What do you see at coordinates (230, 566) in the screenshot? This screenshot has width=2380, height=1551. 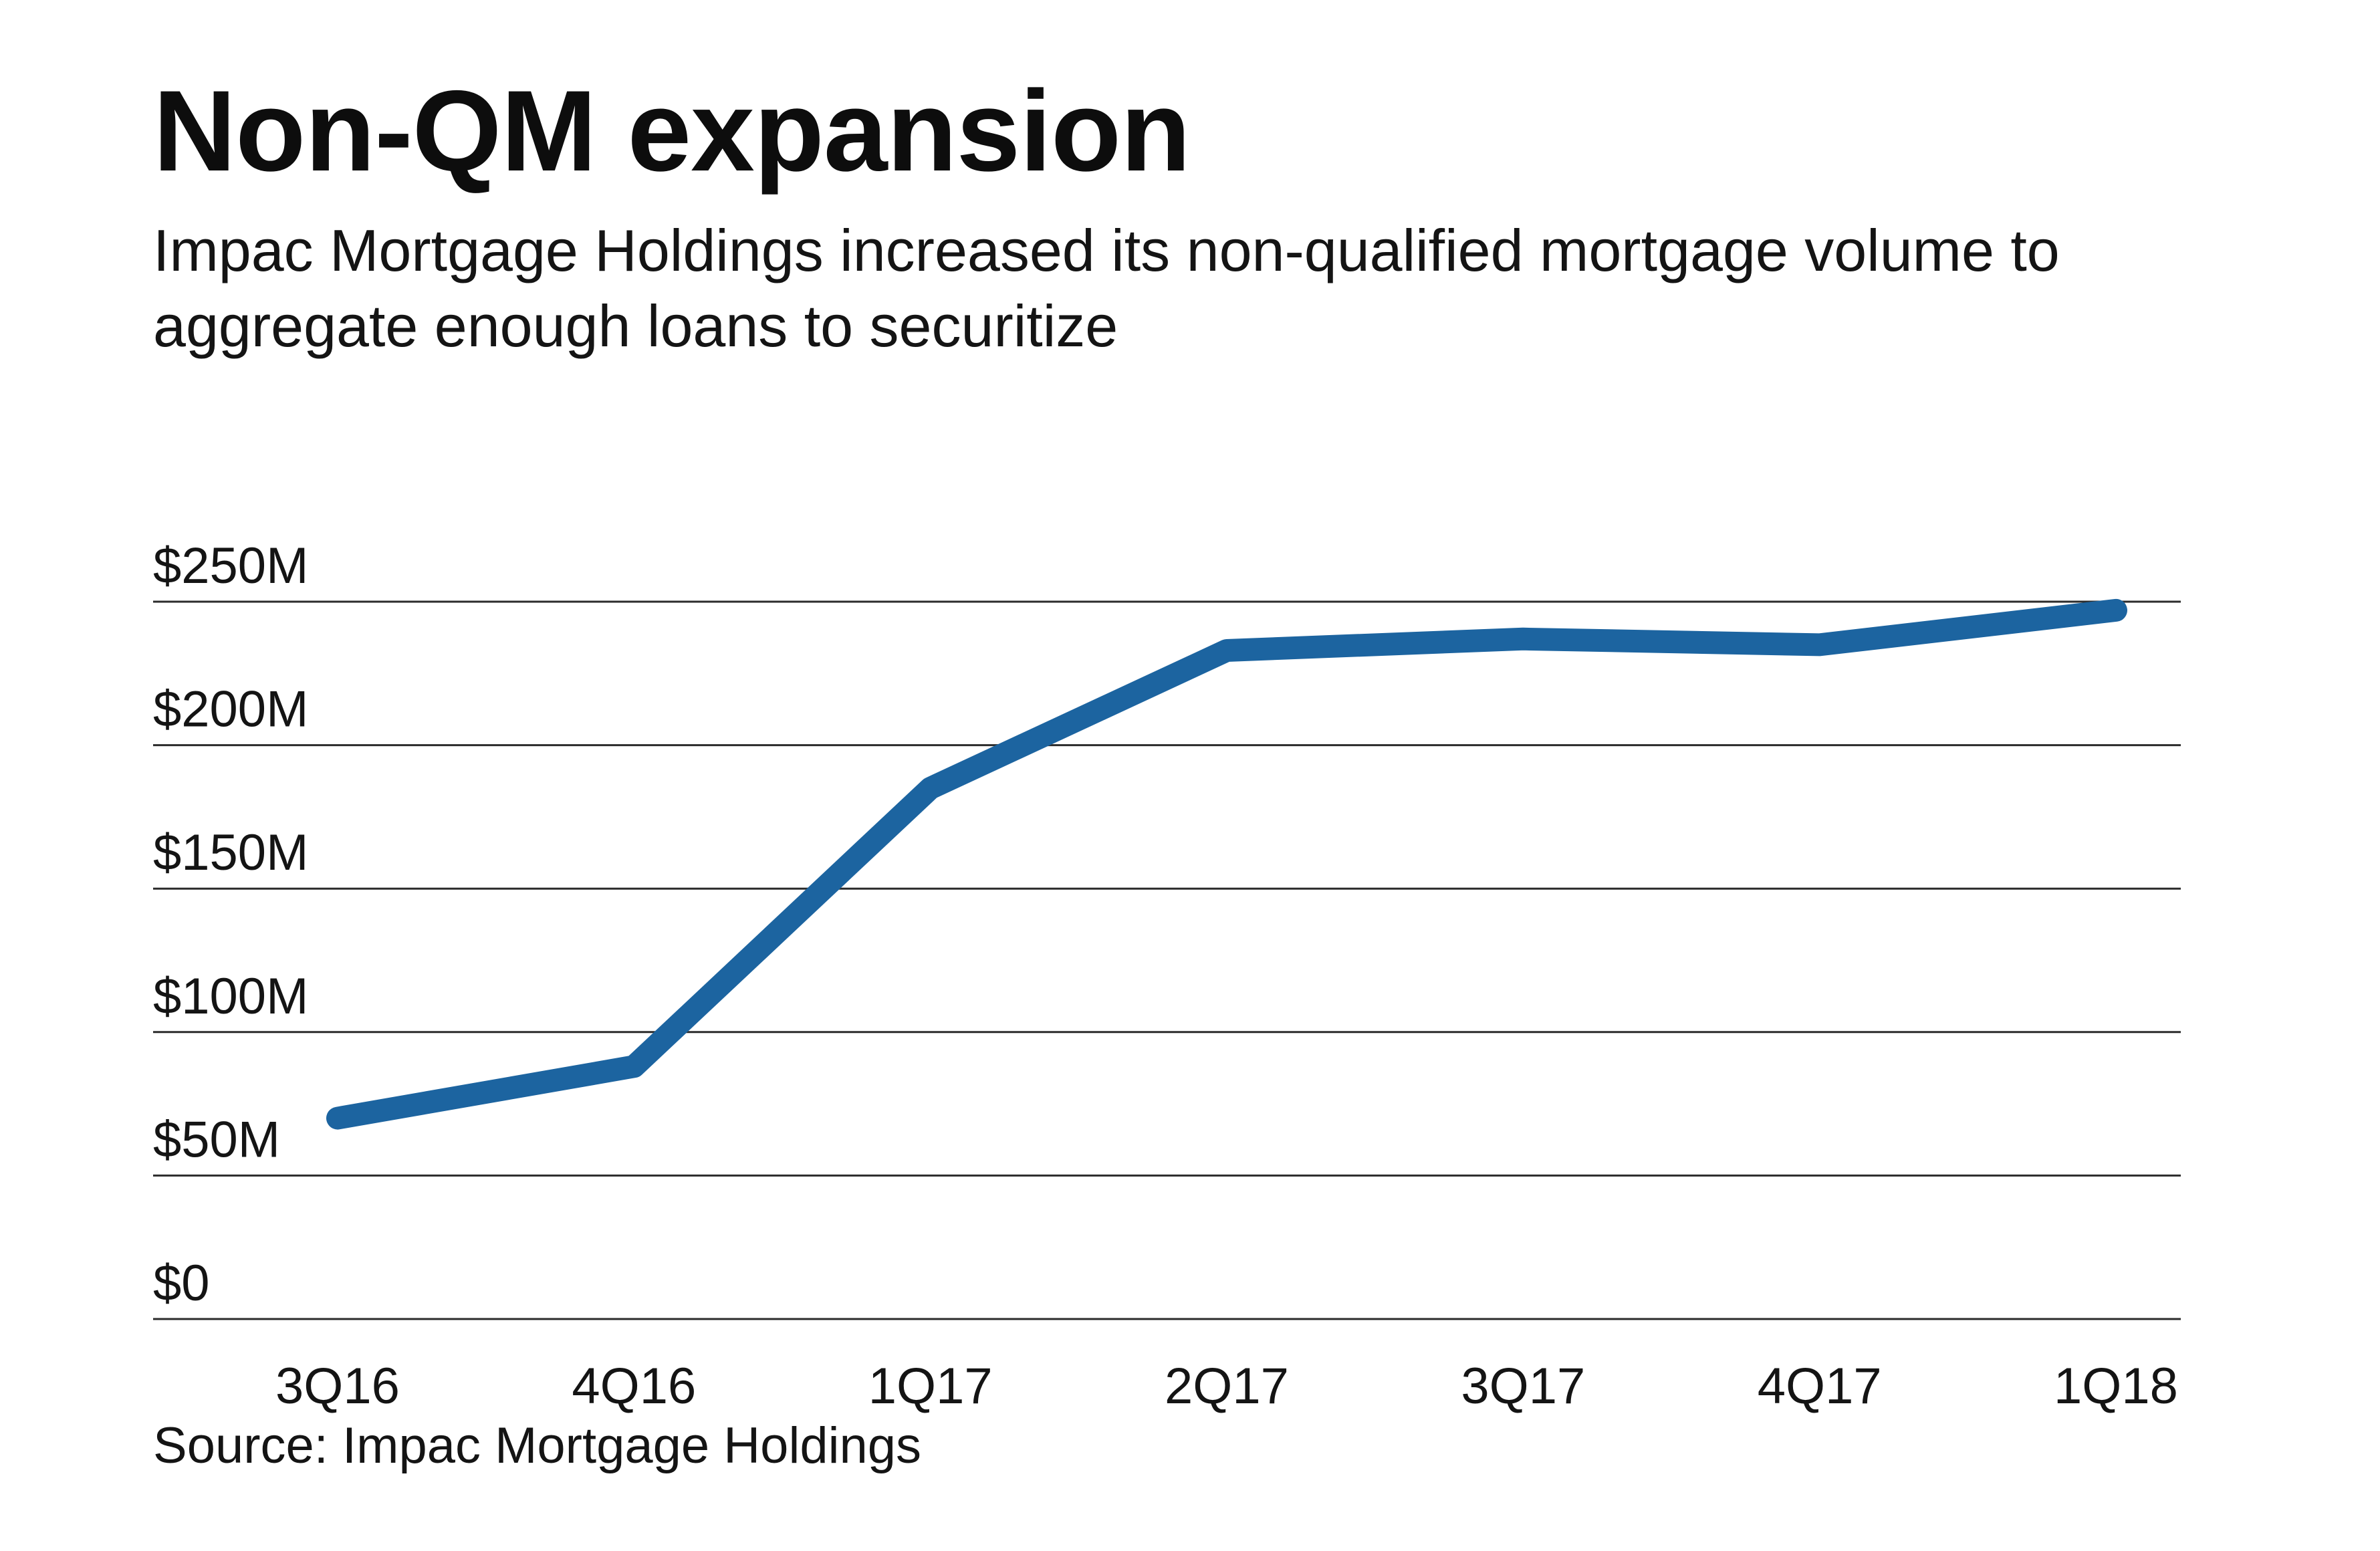 I see `y-tick-label: $250M` at bounding box center [230, 566].